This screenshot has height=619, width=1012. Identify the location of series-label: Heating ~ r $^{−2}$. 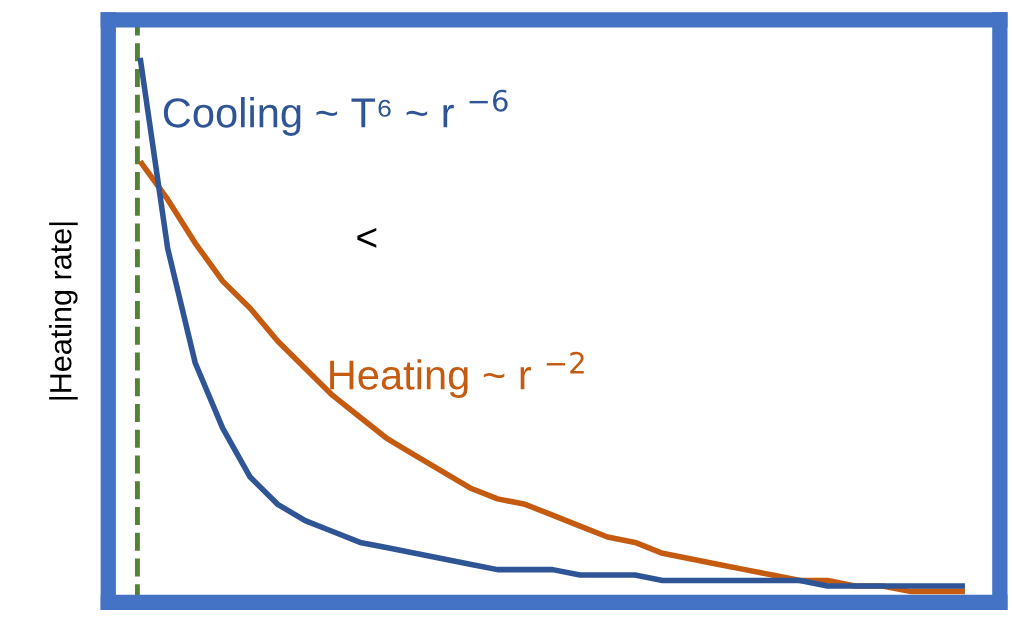
(457, 374).